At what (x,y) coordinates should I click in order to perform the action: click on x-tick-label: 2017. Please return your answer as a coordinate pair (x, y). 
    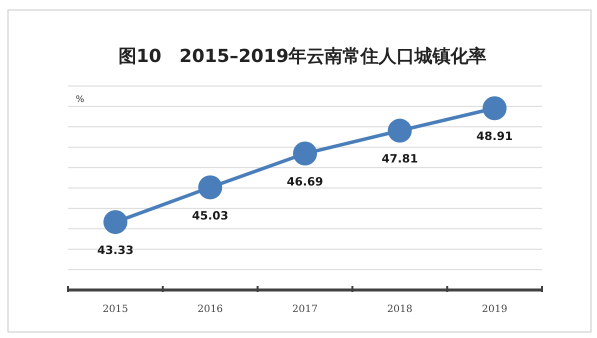
    Looking at the image, I should click on (305, 309).